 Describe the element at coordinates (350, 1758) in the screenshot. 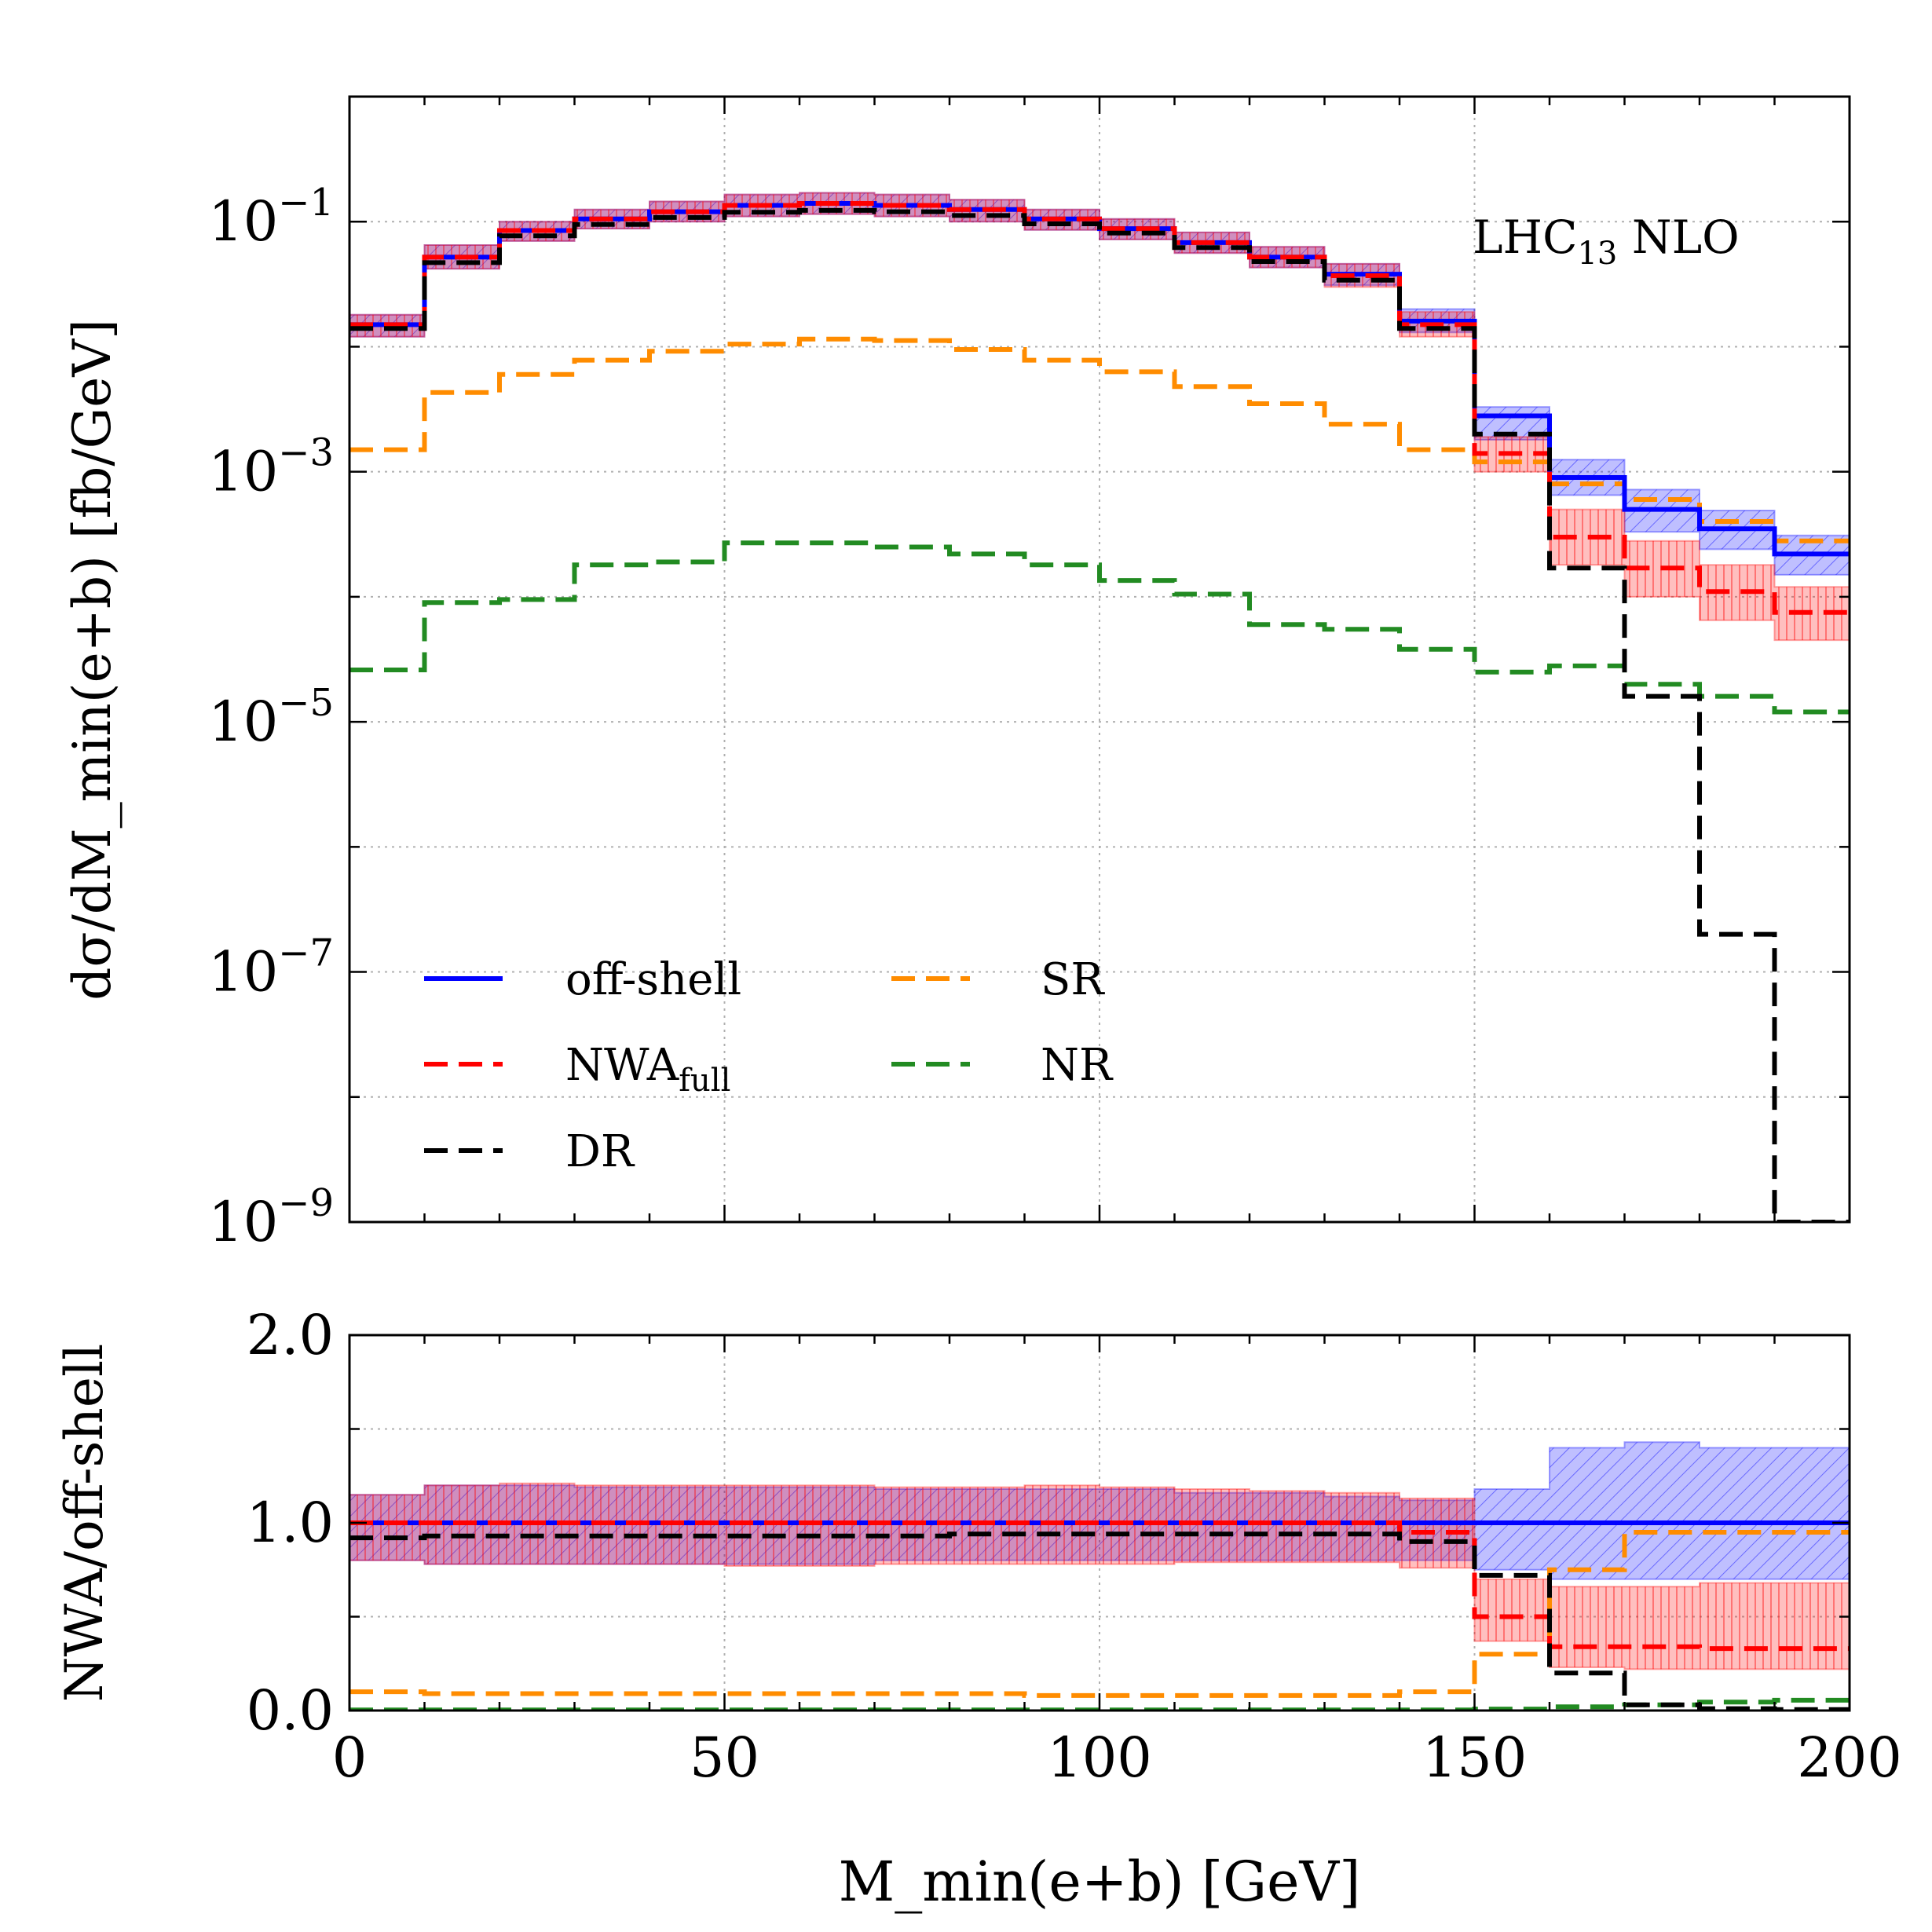

I see `x-tick-label: 0` at that location.